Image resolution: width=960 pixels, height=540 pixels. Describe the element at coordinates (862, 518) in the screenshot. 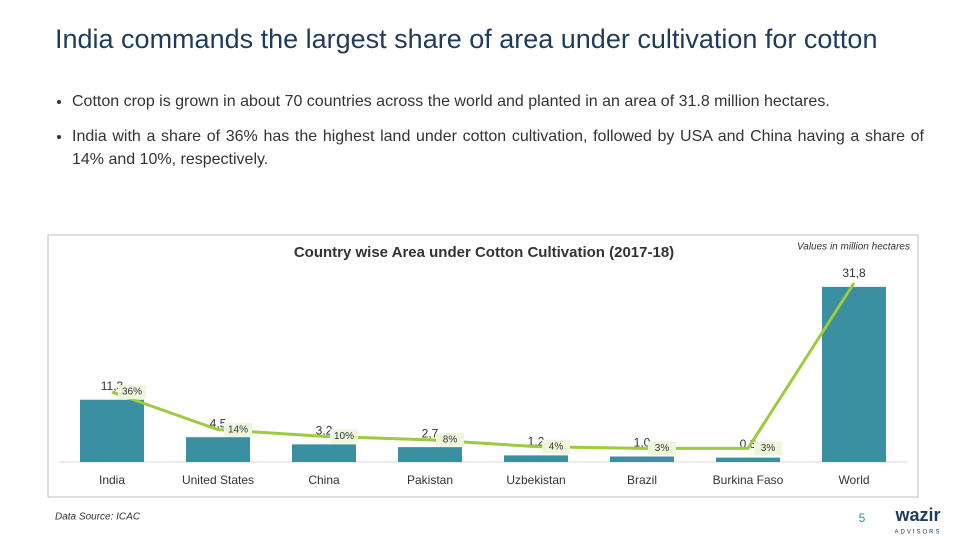

I see `page-number: 5` at that location.